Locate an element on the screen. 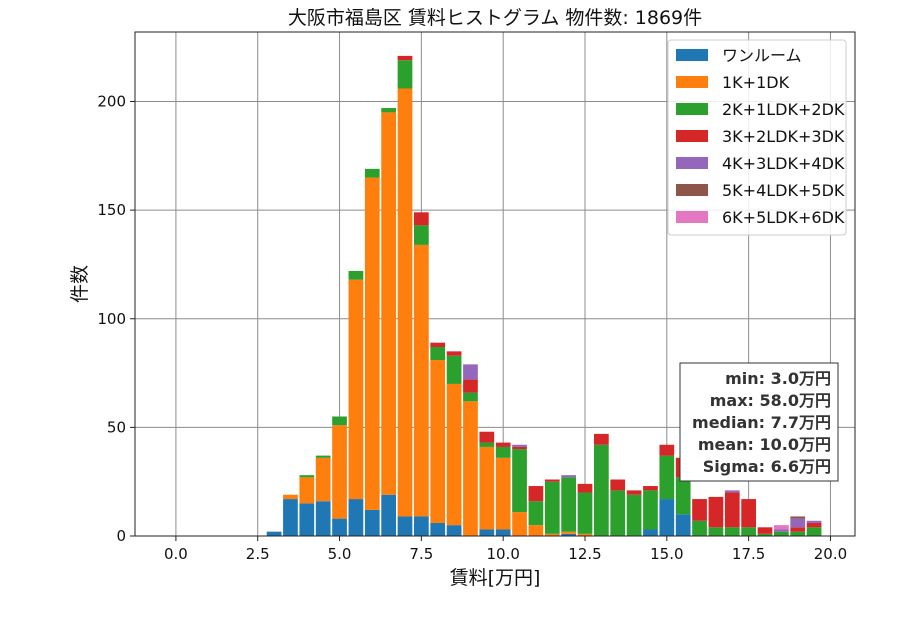  legend-box is located at coordinates (757, 137).